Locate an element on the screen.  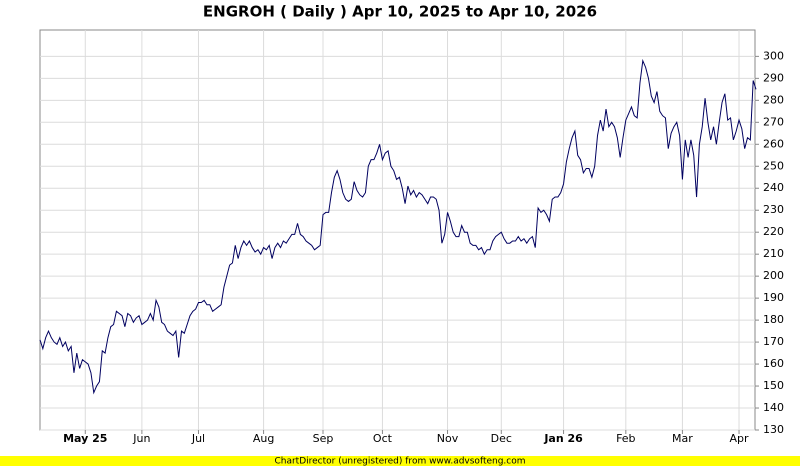
x-tick-label: Feb is located at coordinates (625, 438).